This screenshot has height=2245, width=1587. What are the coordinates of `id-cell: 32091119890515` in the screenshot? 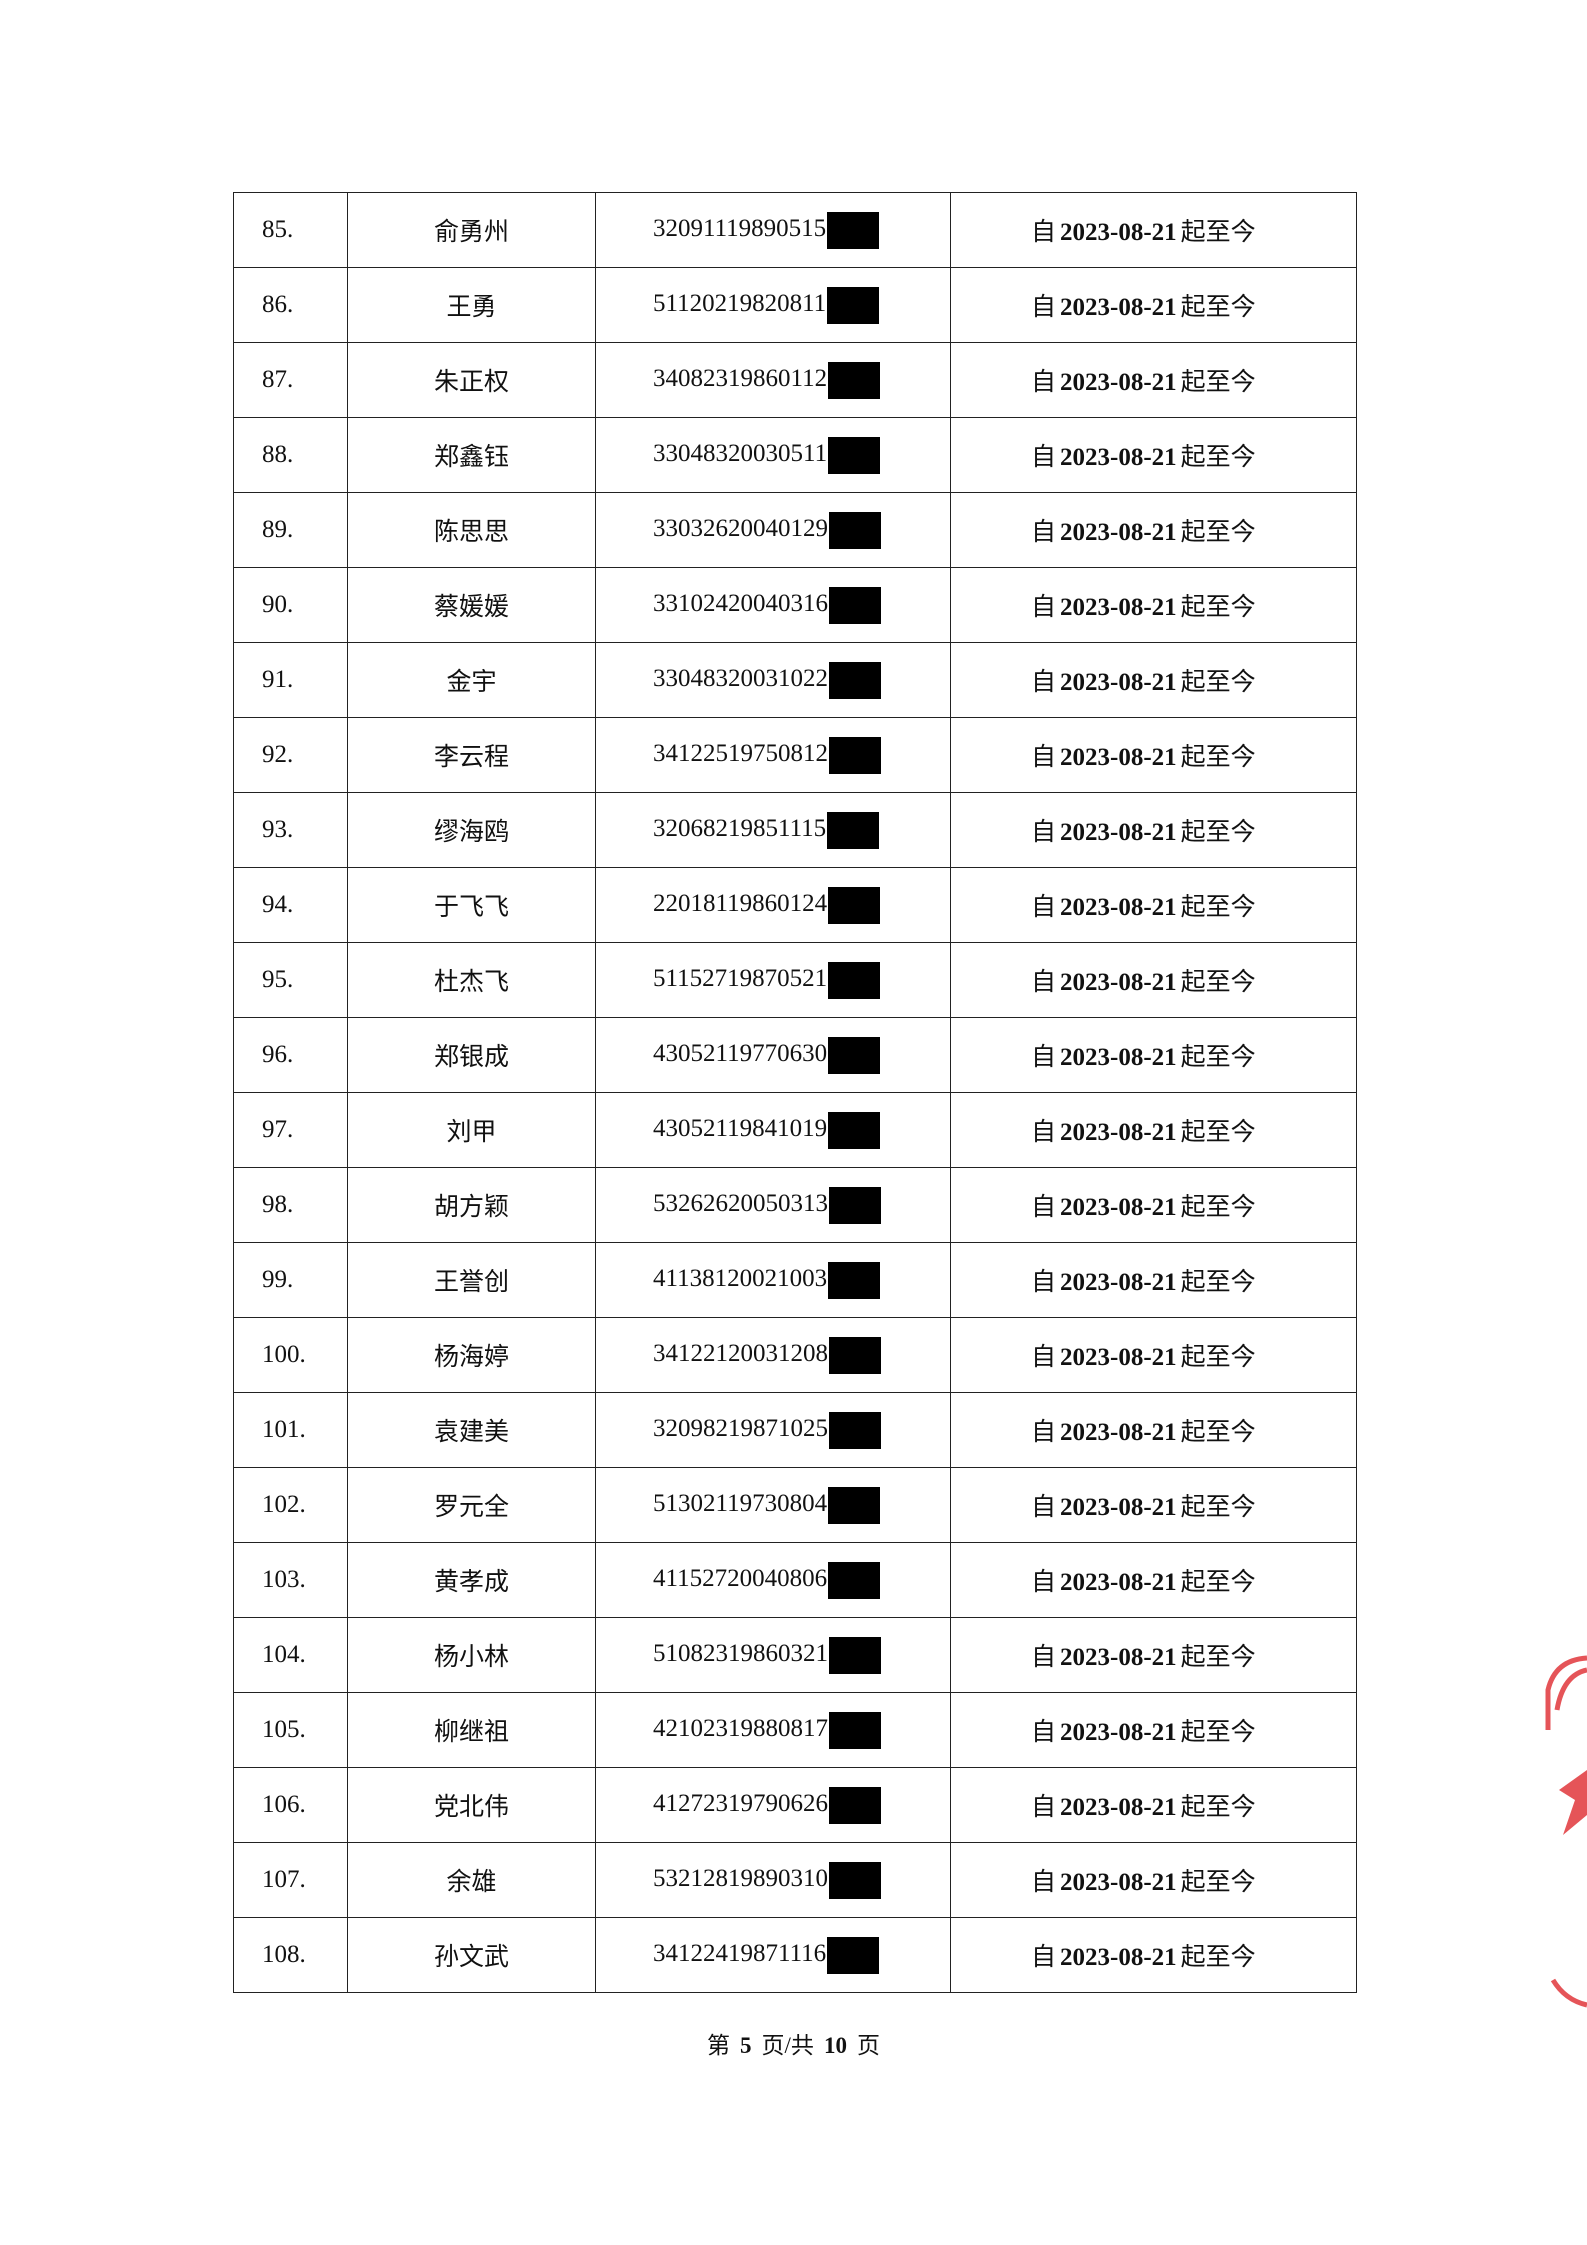 It's located at (773, 230).